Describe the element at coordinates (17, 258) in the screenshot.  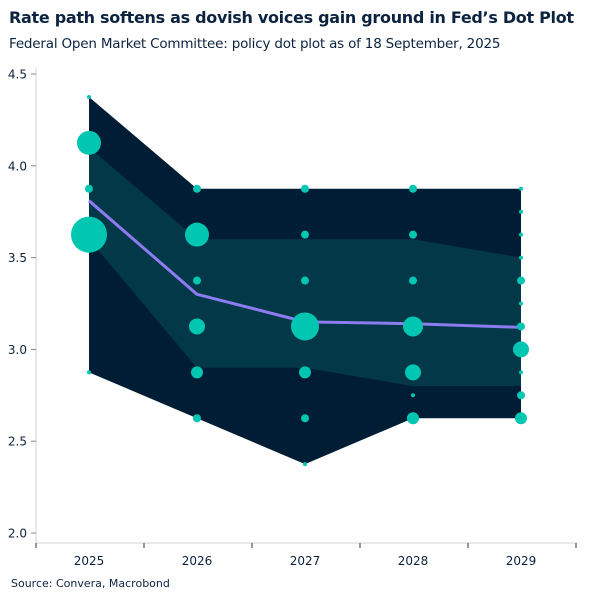
I see `y-tick-label: 3.5` at that location.